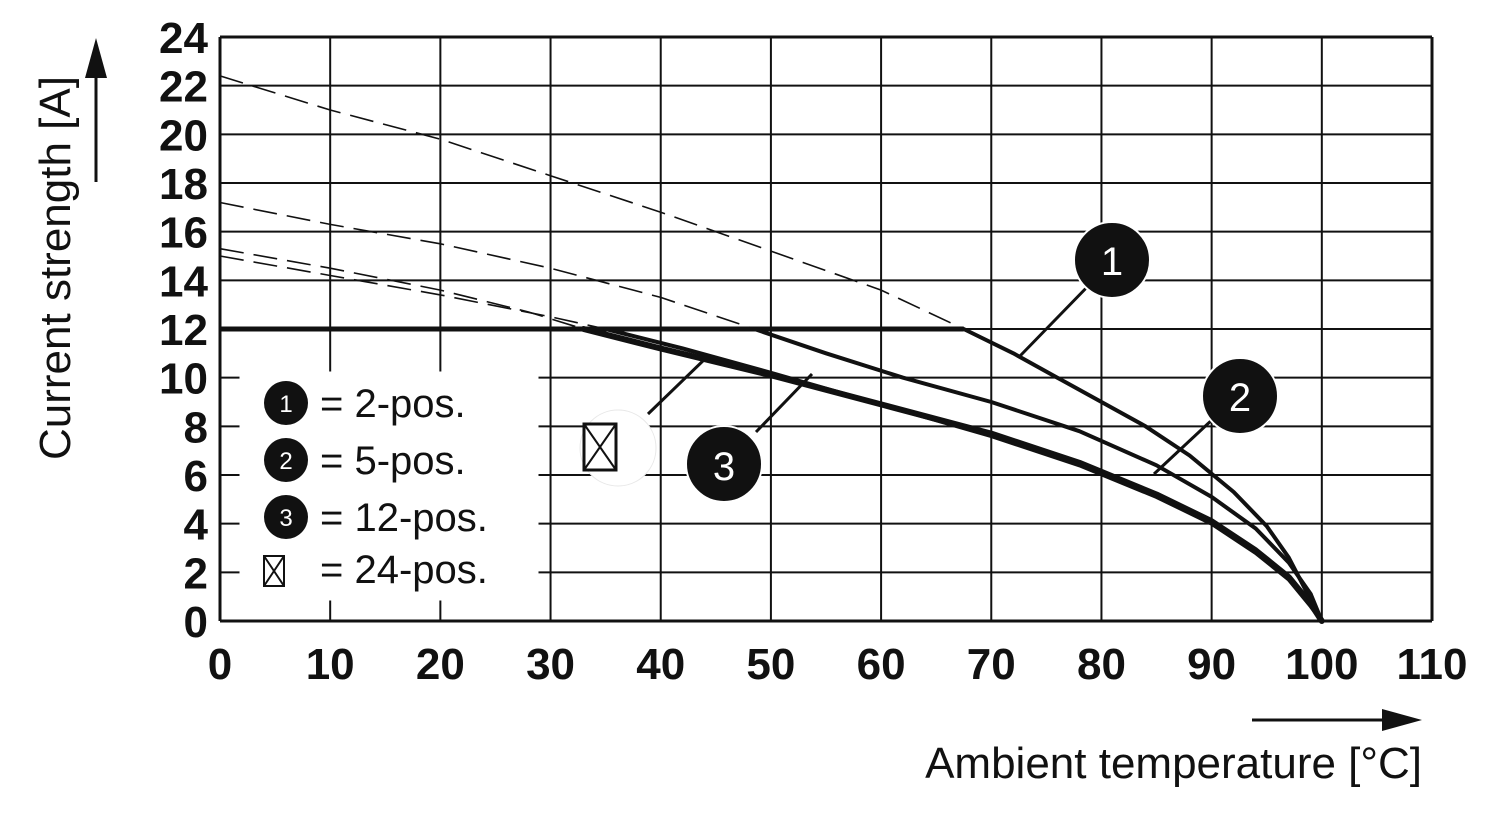 This screenshot has width=1500, height=820. I want to click on x-tick-label: 70, so click(991, 664).